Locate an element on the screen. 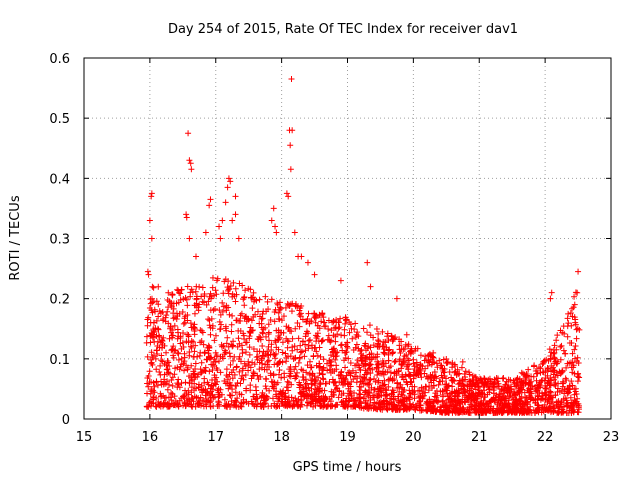 This screenshot has width=640, height=480. x-tick-label: 20 is located at coordinates (413, 437).